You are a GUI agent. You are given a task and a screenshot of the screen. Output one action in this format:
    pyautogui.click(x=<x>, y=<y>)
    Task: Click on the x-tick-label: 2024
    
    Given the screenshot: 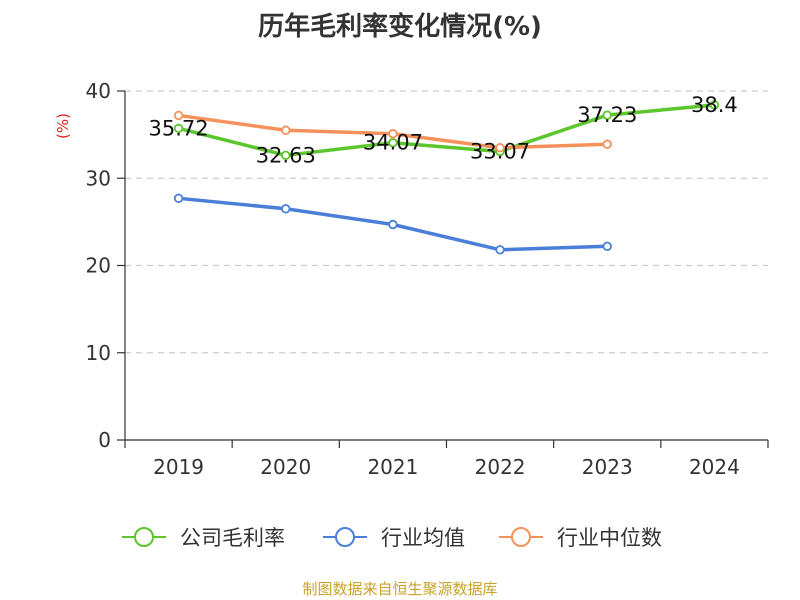 What is the action you would take?
    pyautogui.click(x=714, y=467)
    